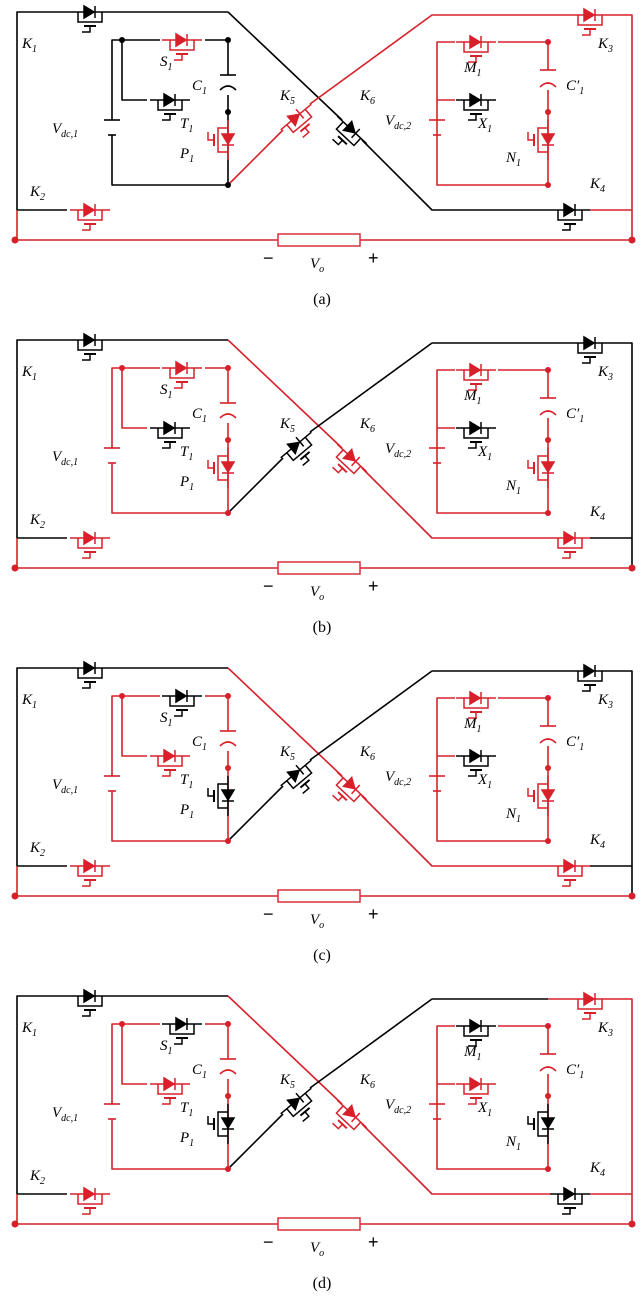 The width and height of the screenshot is (644, 1313). Describe the element at coordinates (322, 1283) in the screenshot. I see `panel-caption: (d)` at that location.